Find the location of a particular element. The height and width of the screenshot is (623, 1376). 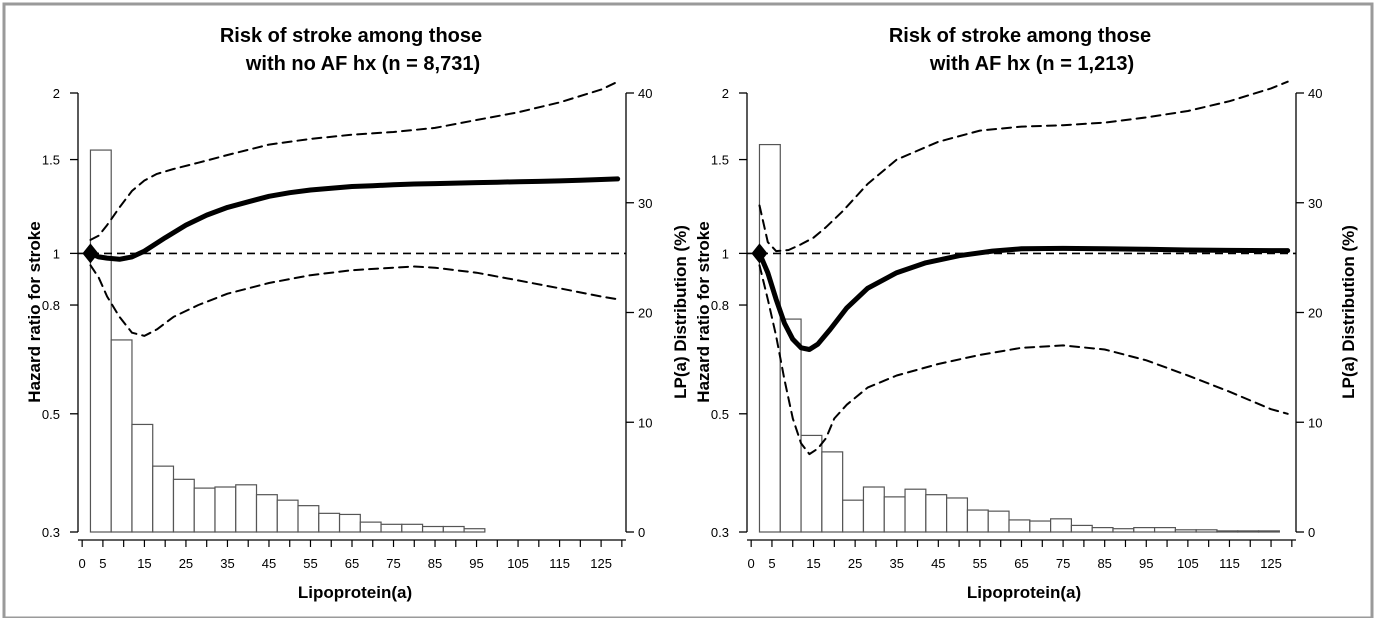

y2-axis-label: LP(a) Distribution (%) is located at coordinates (1348, 312).